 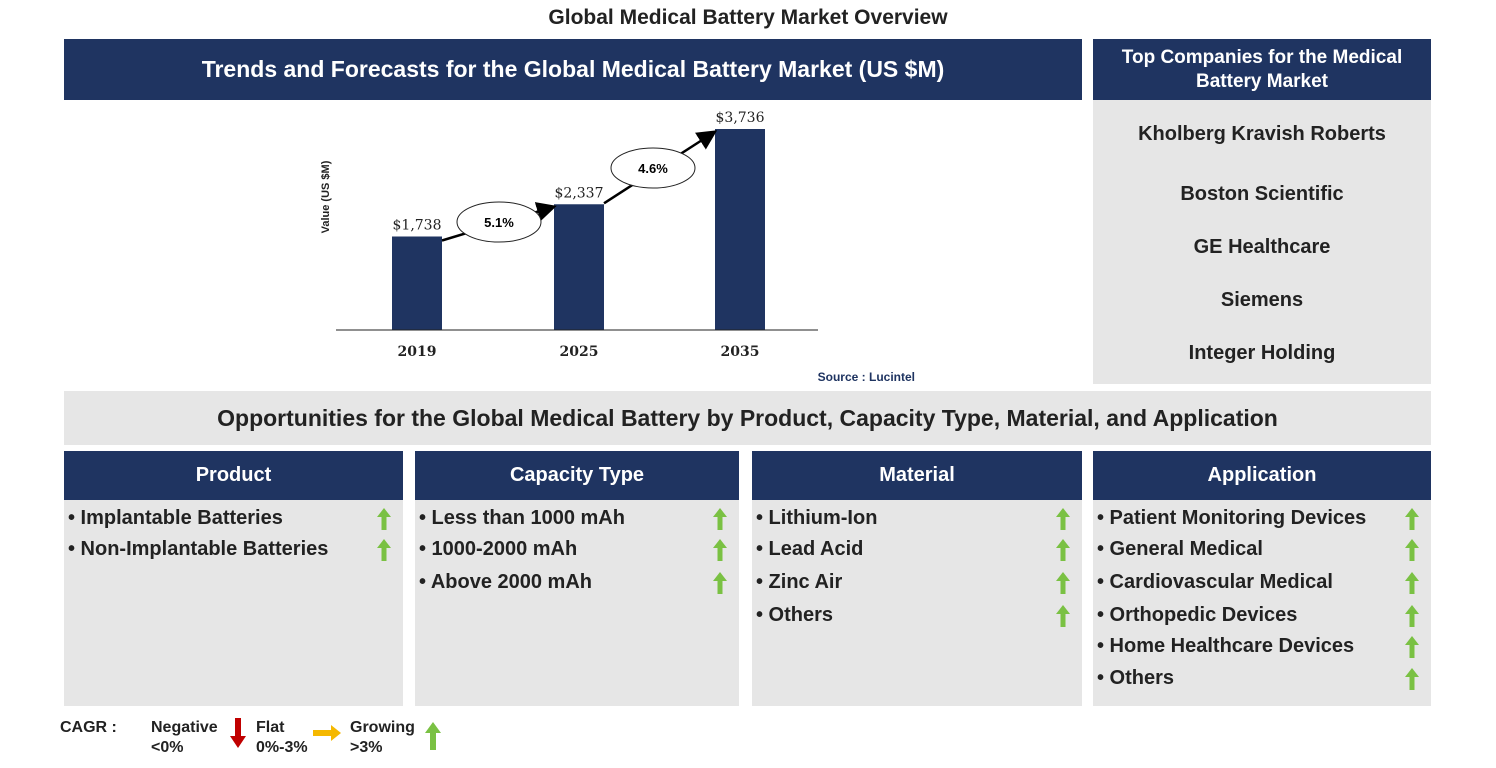 What do you see at coordinates (233, 475) in the screenshot?
I see `segment-header: Product` at bounding box center [233, 475].